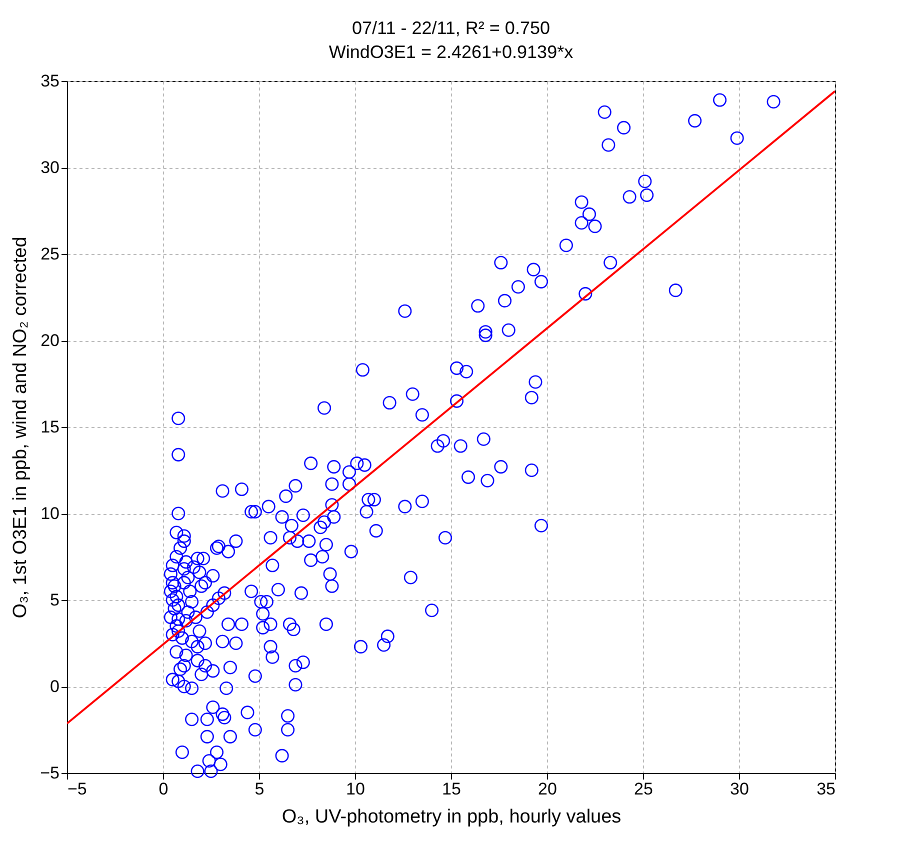 The width and height of the screenshot is (897, 868). I want to click on y-tick-label: 30, so click(50, 167).